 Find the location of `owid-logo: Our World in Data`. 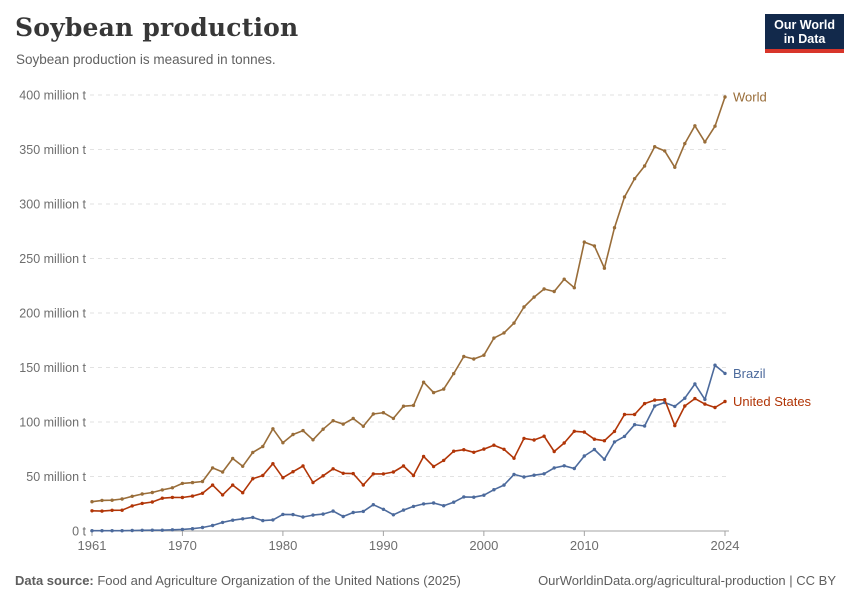

owid-logo: Our World in Data is located at coordinates (804, 33).